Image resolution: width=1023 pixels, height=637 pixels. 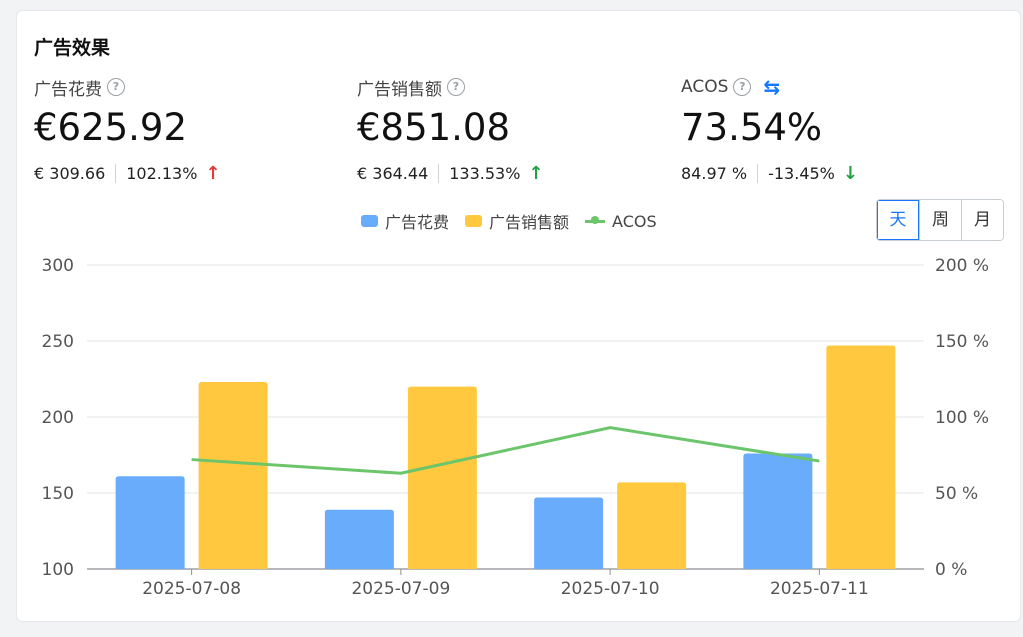 I want to click on metric-change: 133.53%, so click(x=485, y=173).